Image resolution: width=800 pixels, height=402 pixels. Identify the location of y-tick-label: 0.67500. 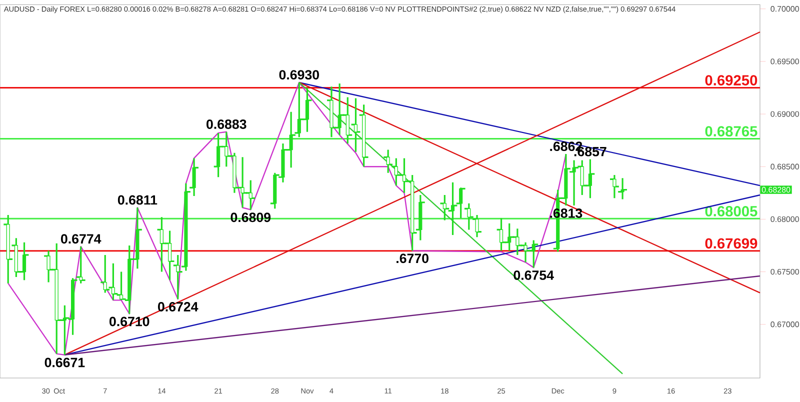
(784, 271).